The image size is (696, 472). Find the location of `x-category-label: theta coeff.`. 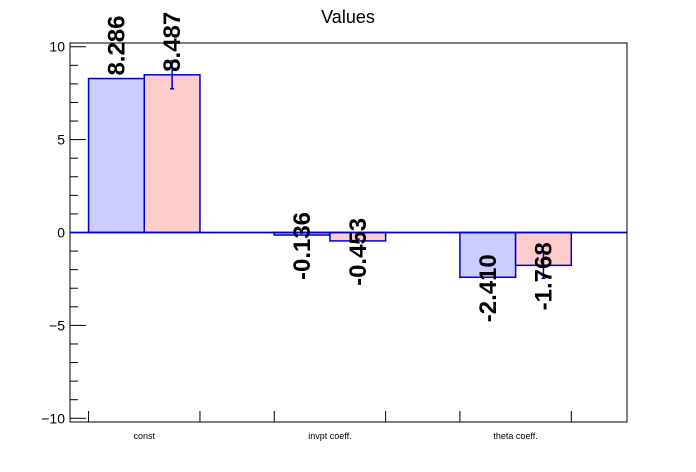

x-category-label: theta coeff. is located at coordinates (515, 436).